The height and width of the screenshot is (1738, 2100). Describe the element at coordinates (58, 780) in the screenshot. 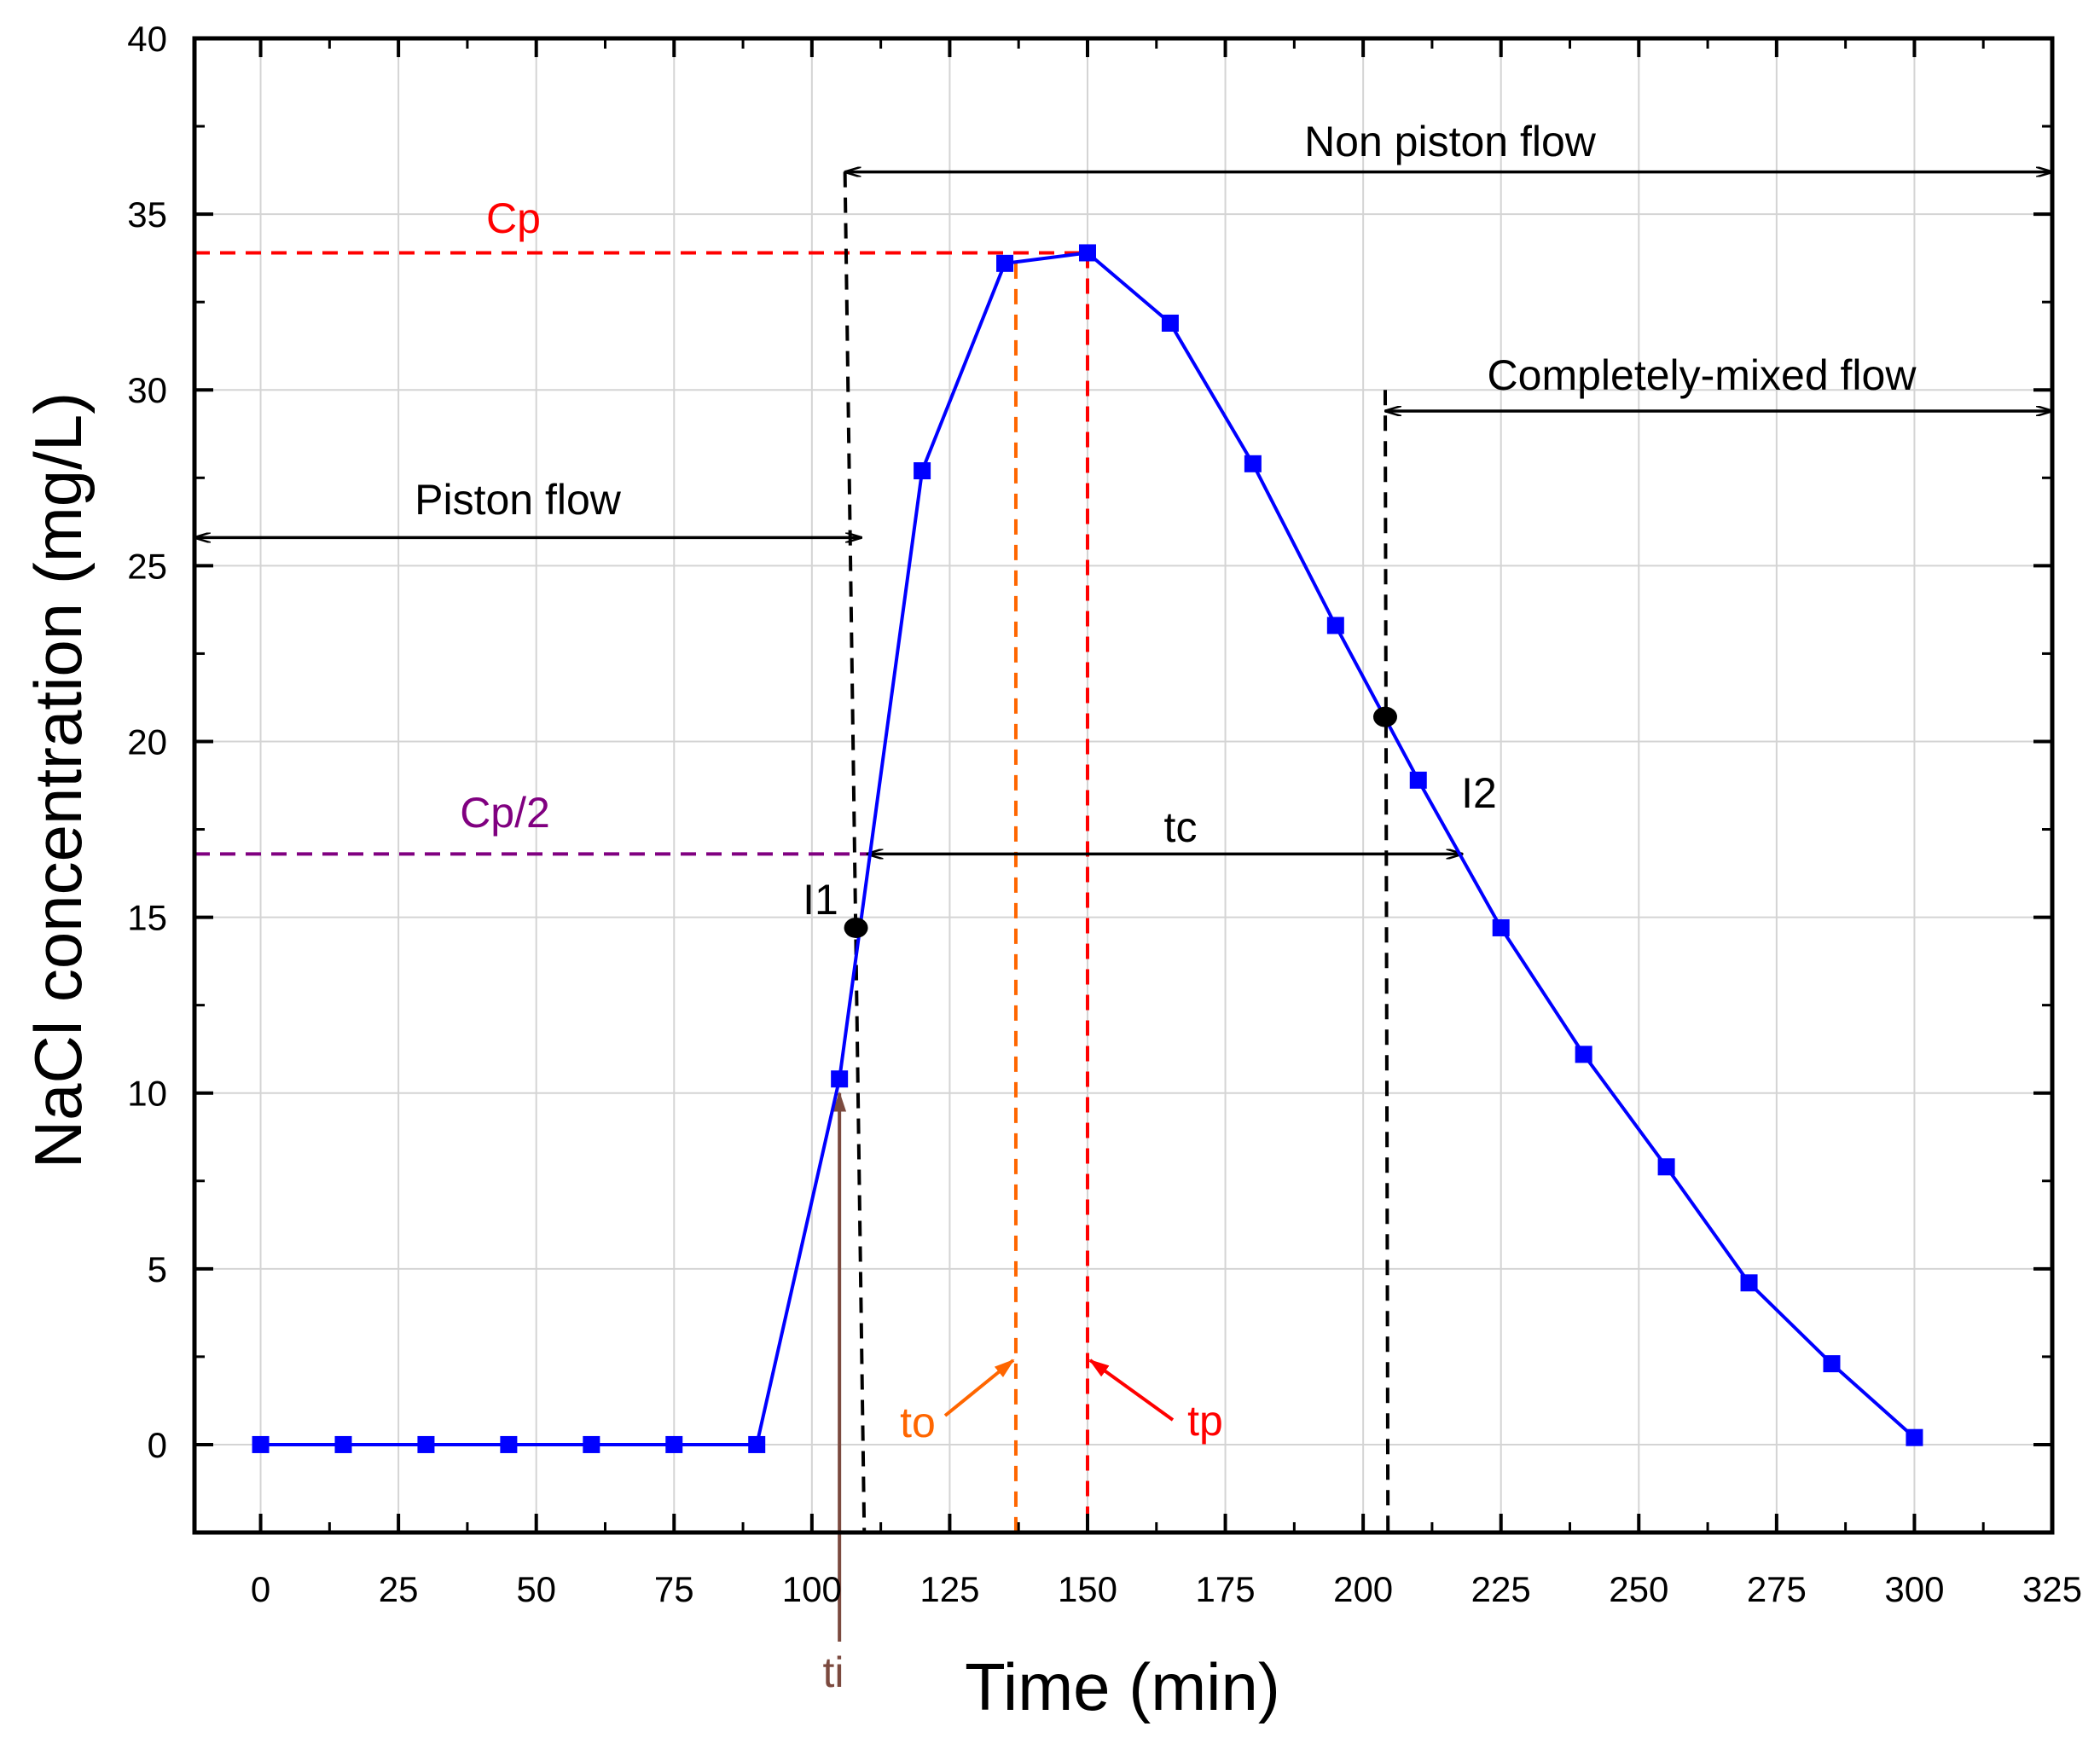

I see `y-axis-title: NaCl concentration (mg/L)` at that location.